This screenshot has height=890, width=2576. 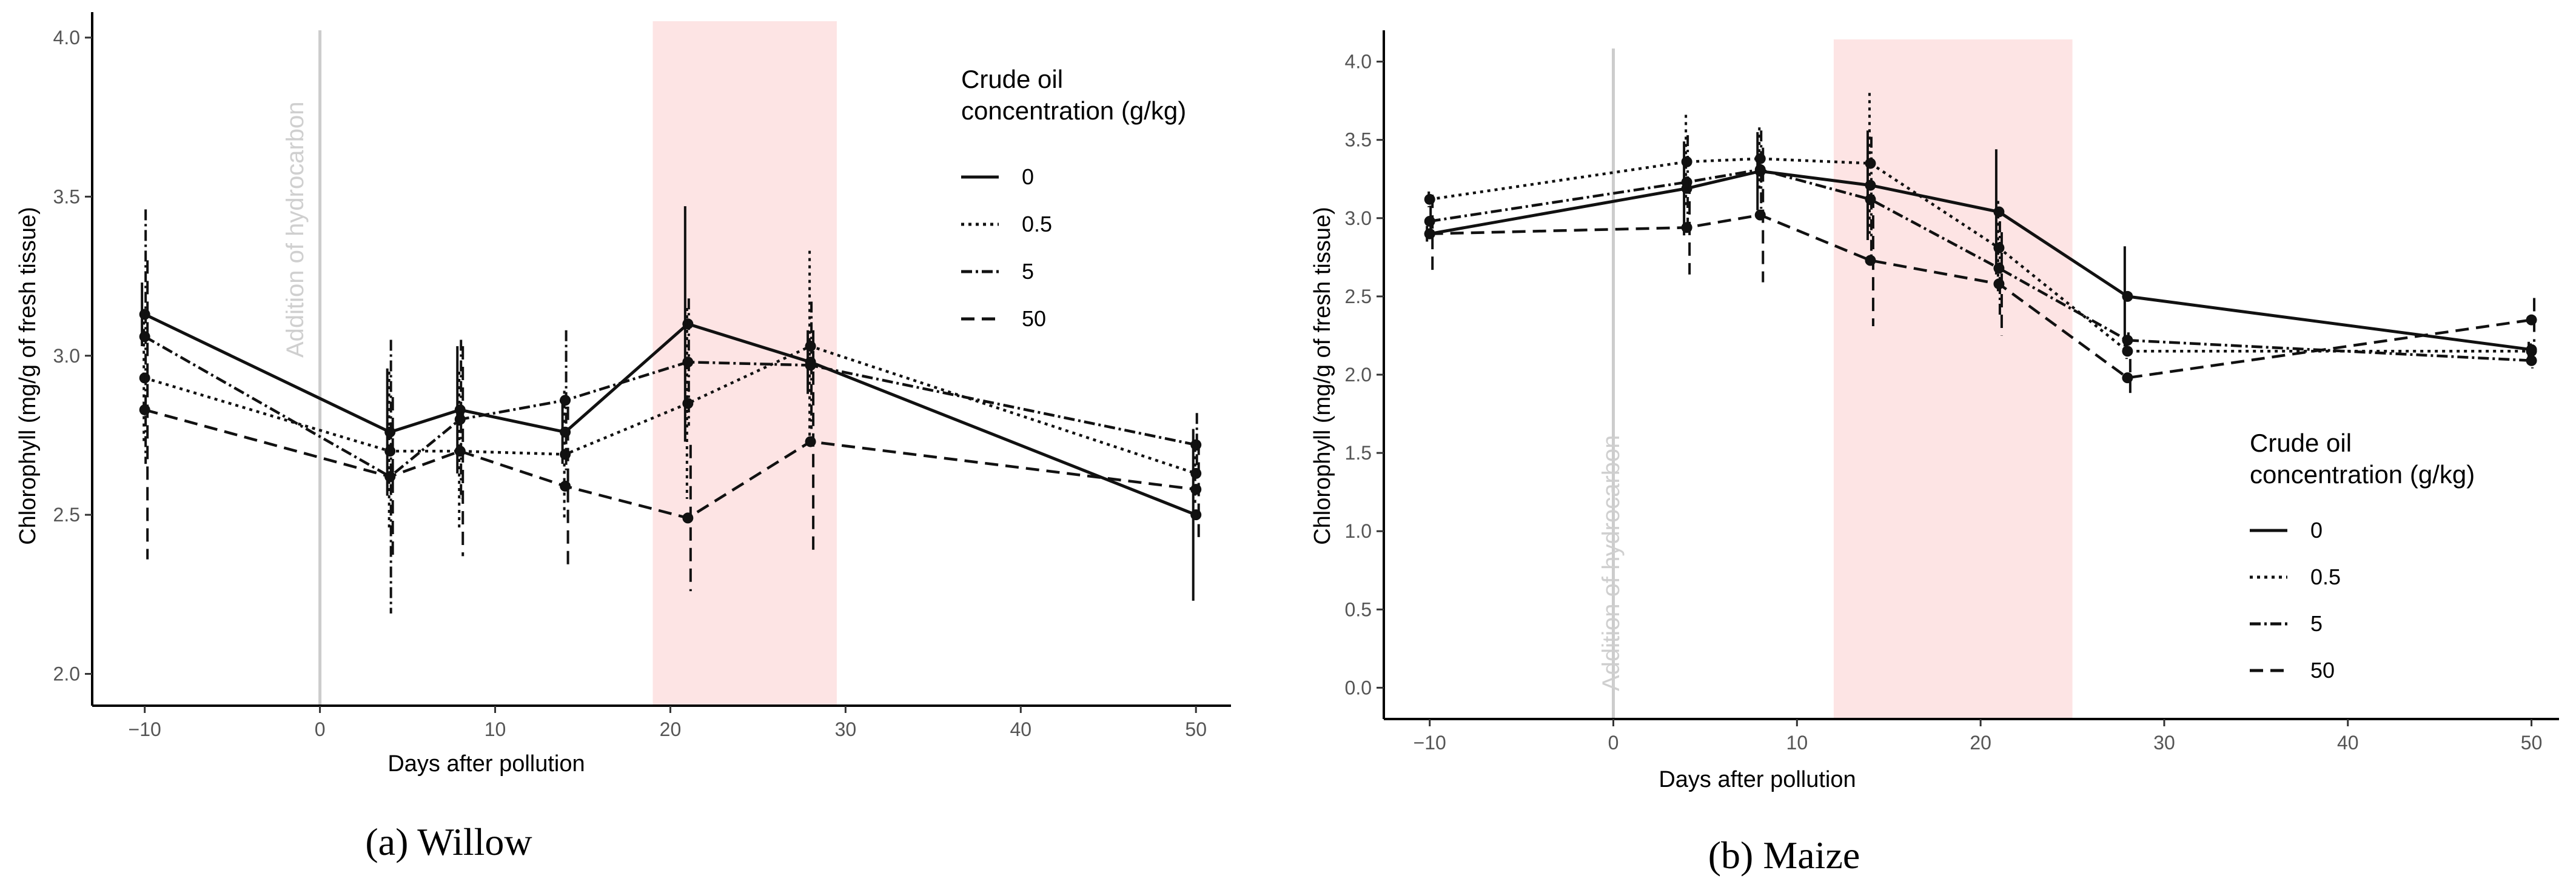 I want to click on maize-highlight-band, so click(x=1953, y=379).